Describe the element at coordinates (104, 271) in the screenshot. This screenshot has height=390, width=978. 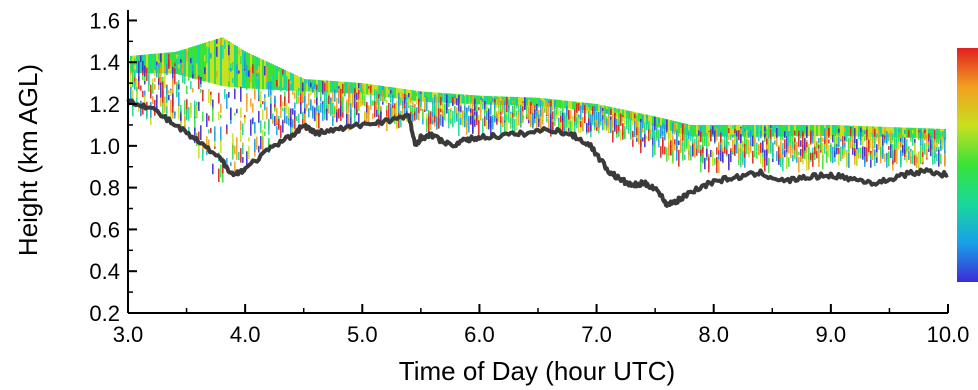
I see `y-tick-label: 0.4` at that location.